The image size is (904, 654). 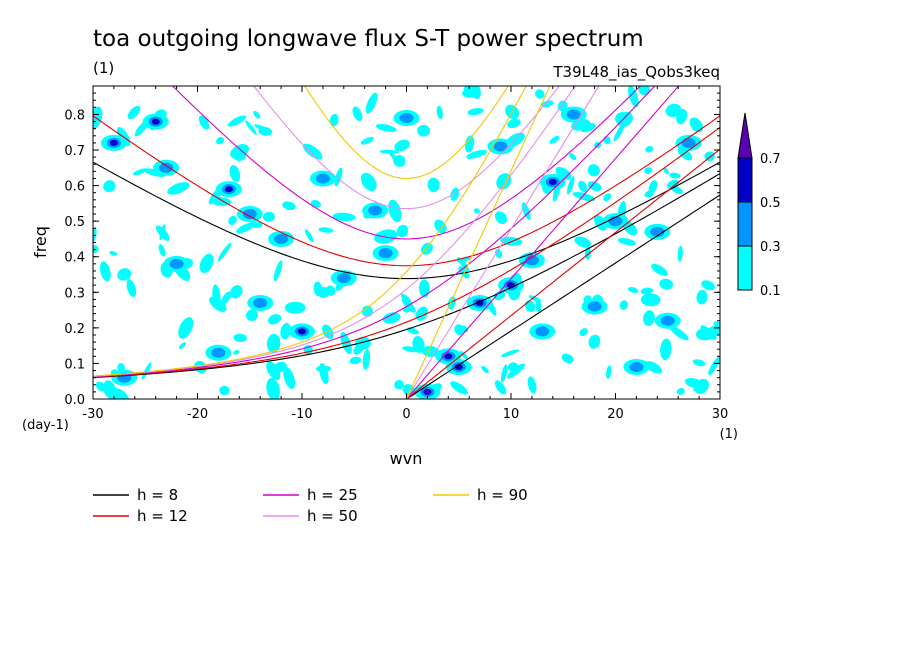 What do you see at coordinates (636, 72) in the screenshot?
I see `chart-subtitle-right: T39L48_ias_Qobs3keq` at bounding box center [636, 72].